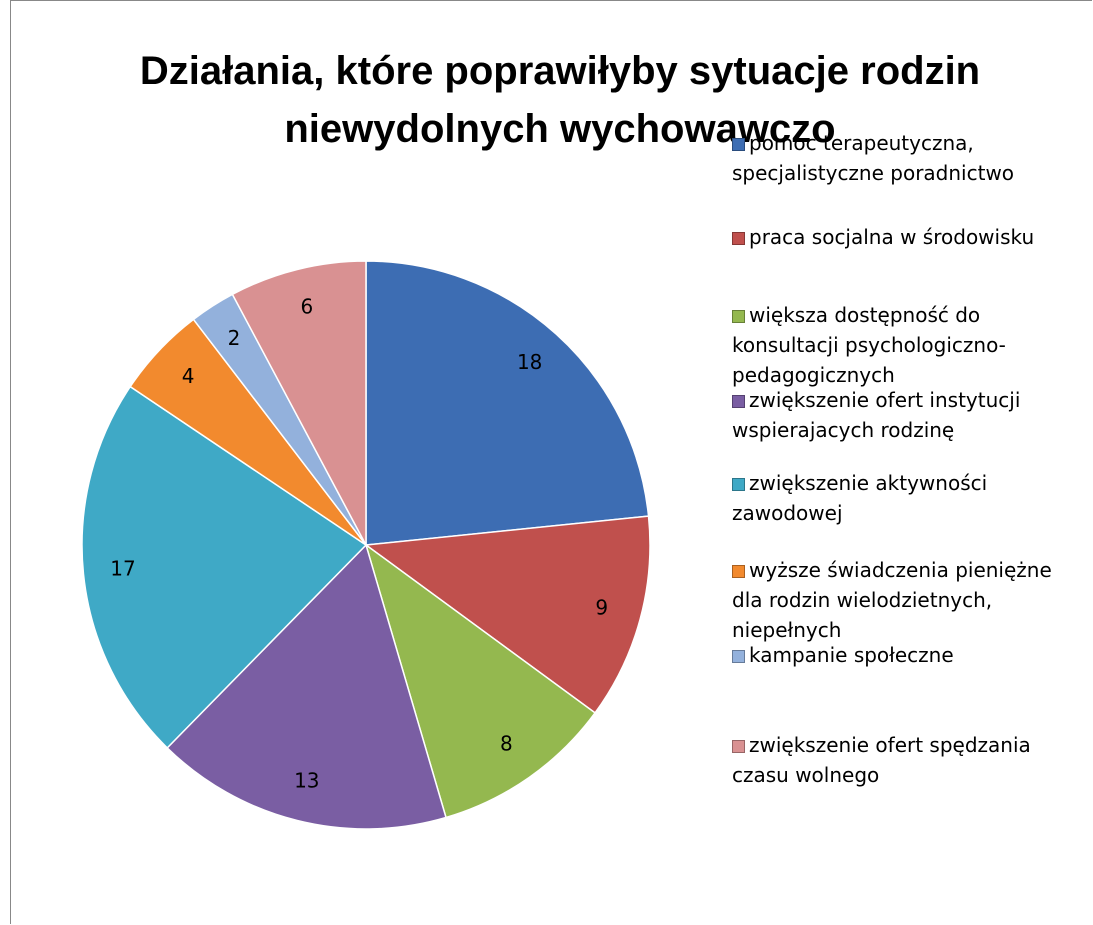 Image resolution: width=1093 pixels, height=925 pixels. Describe the element at coordinates (860, 498) in the screenshot. I see `legend-label: zwiększenie aktywności zawodowej` at that location.